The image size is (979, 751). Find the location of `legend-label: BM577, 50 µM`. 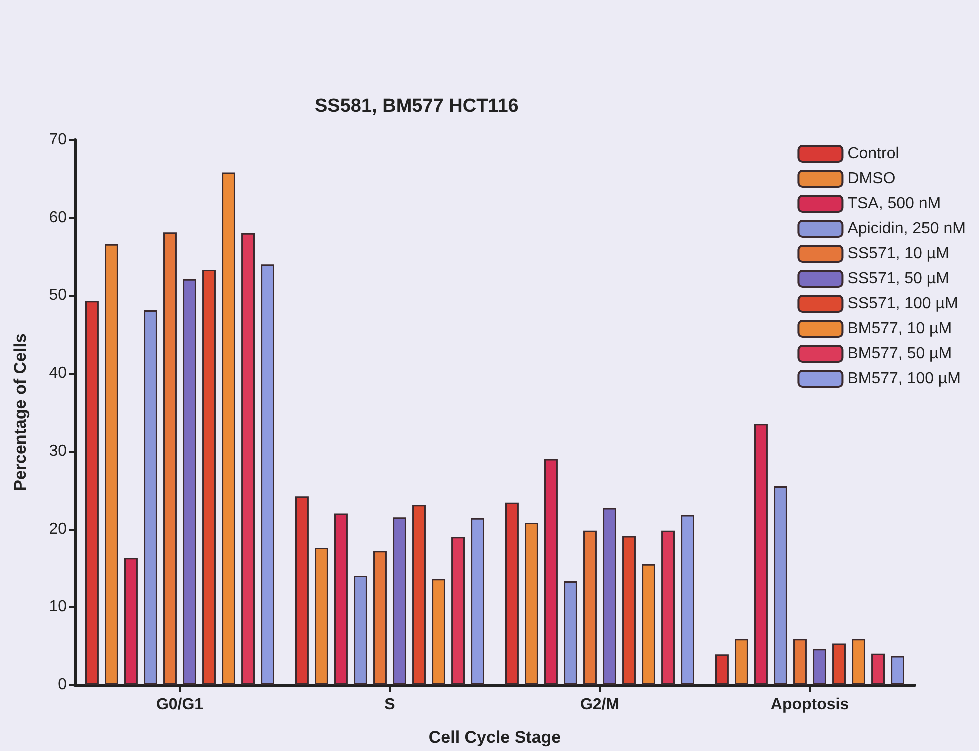

legend-label: BM577, 50 µM is located at coordinates (900, 354).